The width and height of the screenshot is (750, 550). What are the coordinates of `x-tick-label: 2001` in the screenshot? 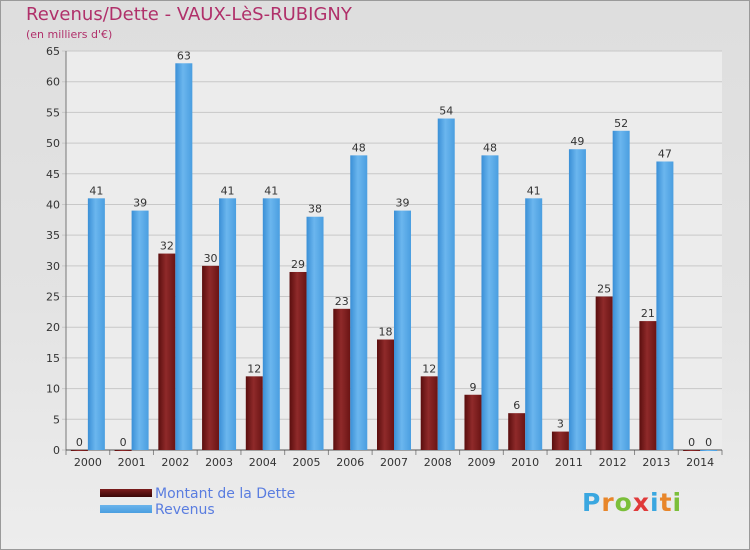 It's located at (132, 462).